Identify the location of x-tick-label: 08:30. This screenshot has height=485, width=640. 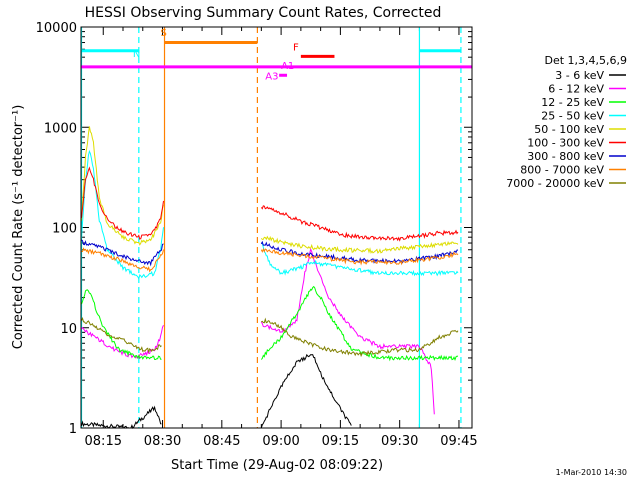
(162, 441).